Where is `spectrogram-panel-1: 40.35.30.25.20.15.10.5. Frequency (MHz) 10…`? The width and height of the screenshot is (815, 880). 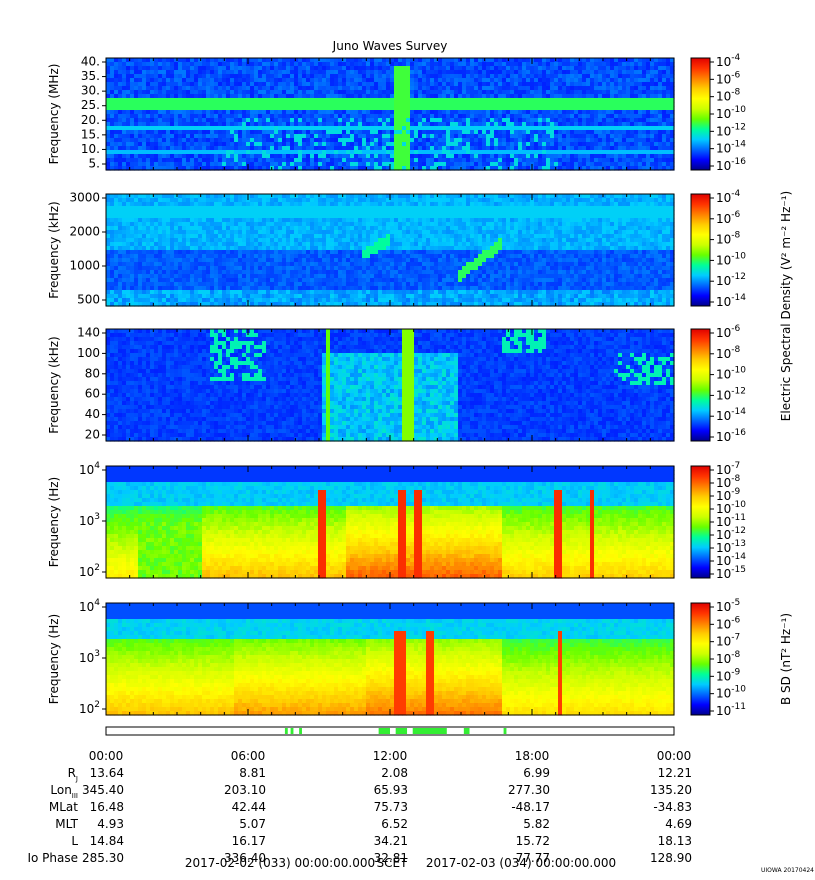 spectrogram-panel-1: 40.35.30.25.20.15.10.5. Frequency (MHz) 10… is located at coordinates (396, 113).